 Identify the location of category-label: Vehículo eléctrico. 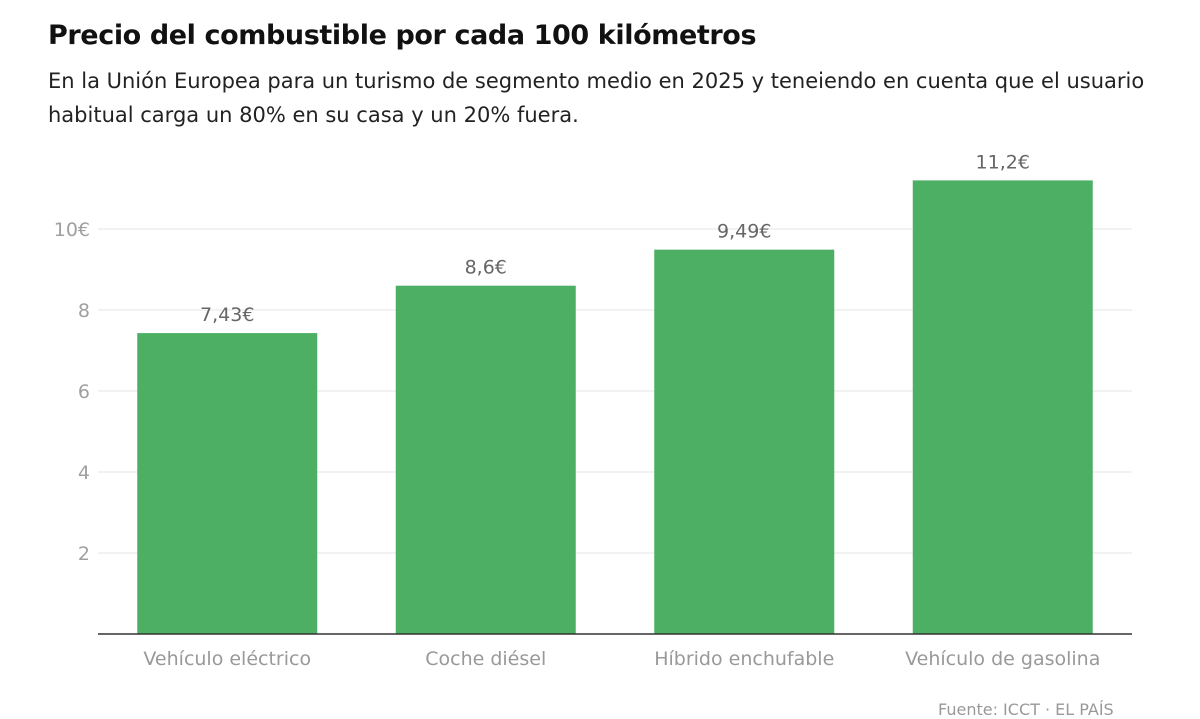
(227, 659).